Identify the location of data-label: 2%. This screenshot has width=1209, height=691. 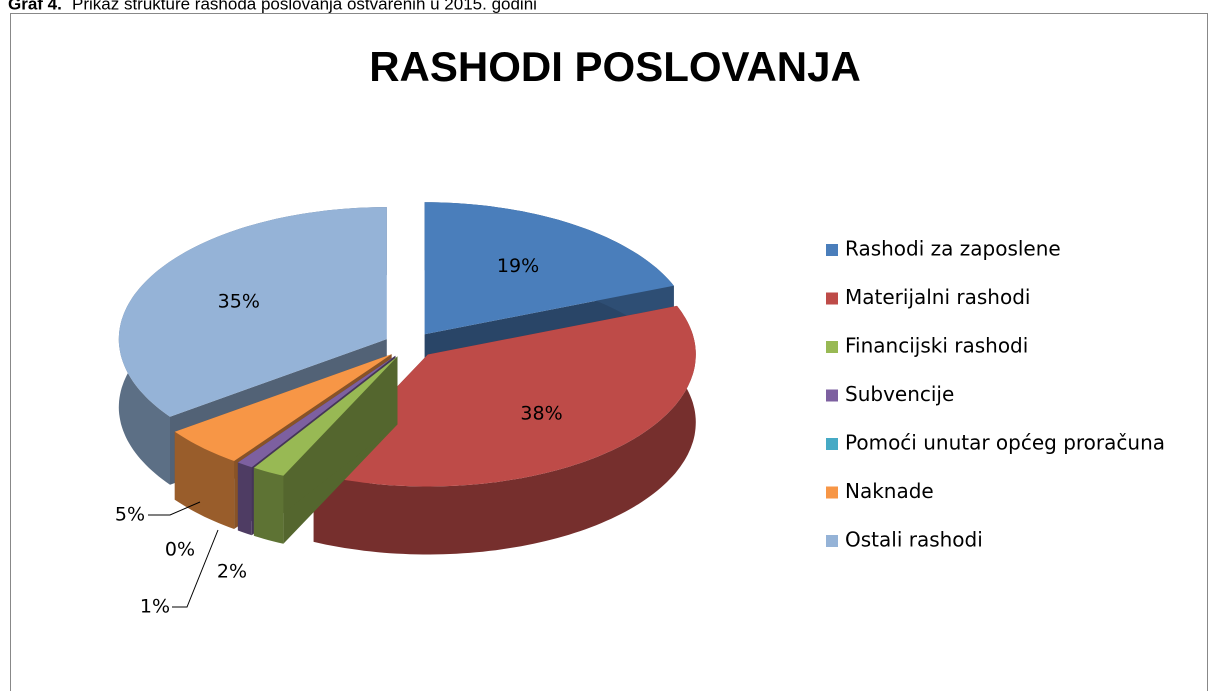
(232, 572).